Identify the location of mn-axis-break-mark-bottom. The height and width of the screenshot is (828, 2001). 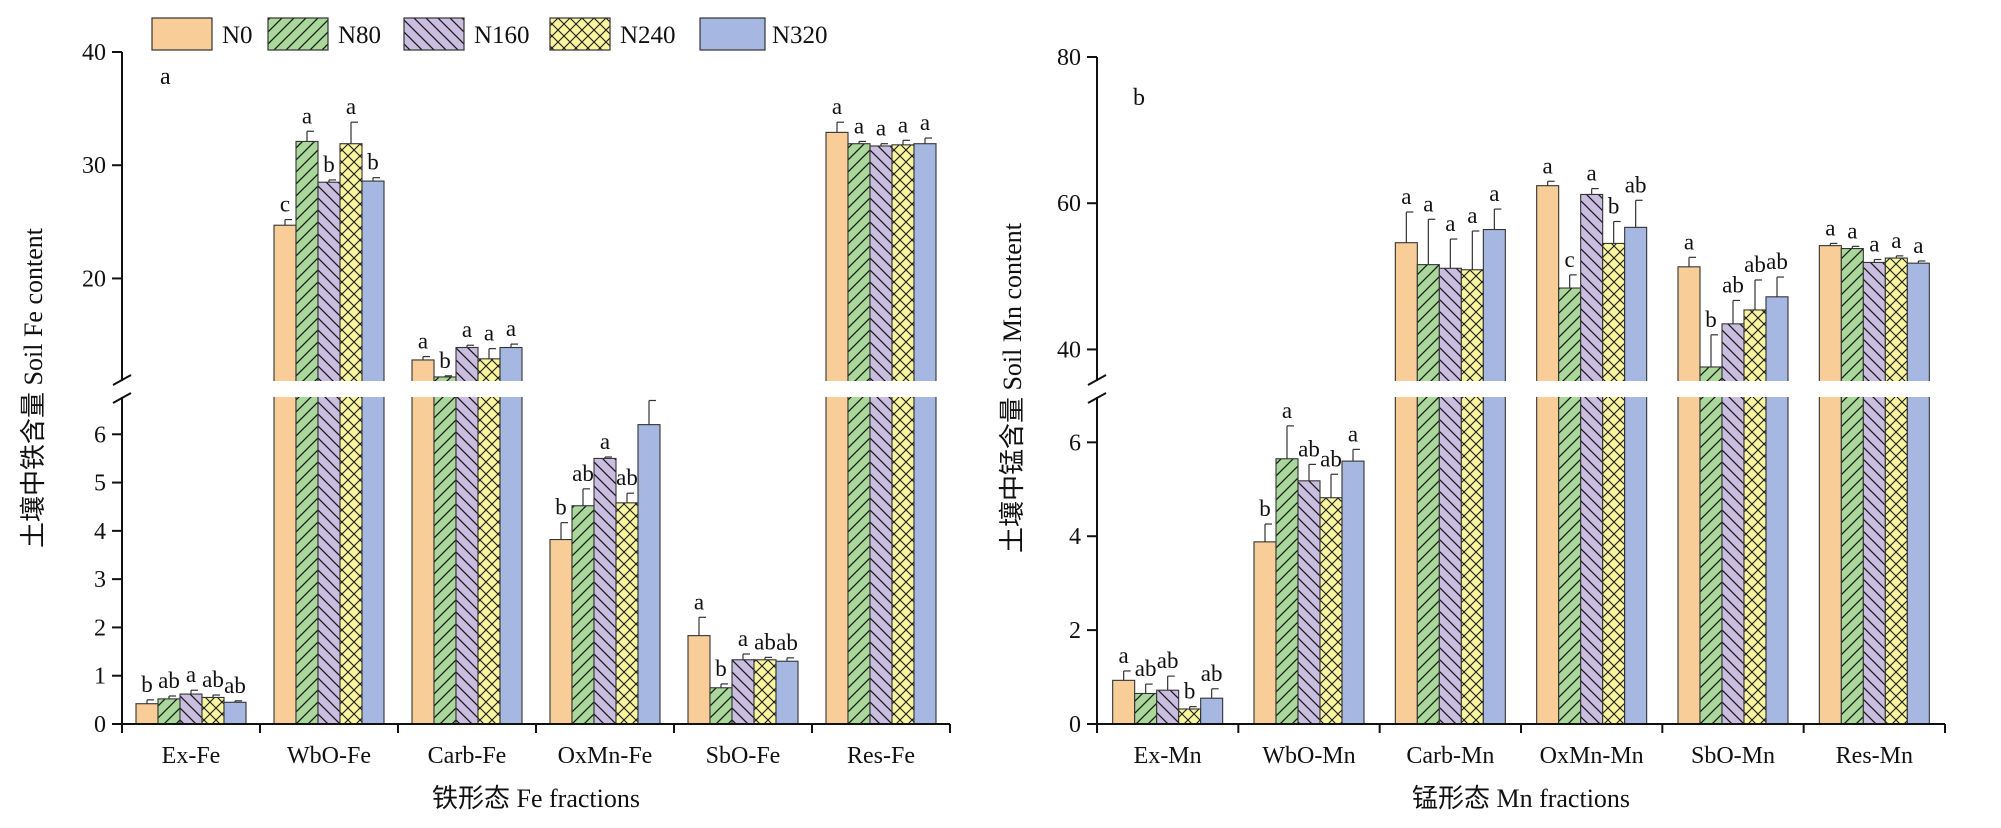
(1097, 398).